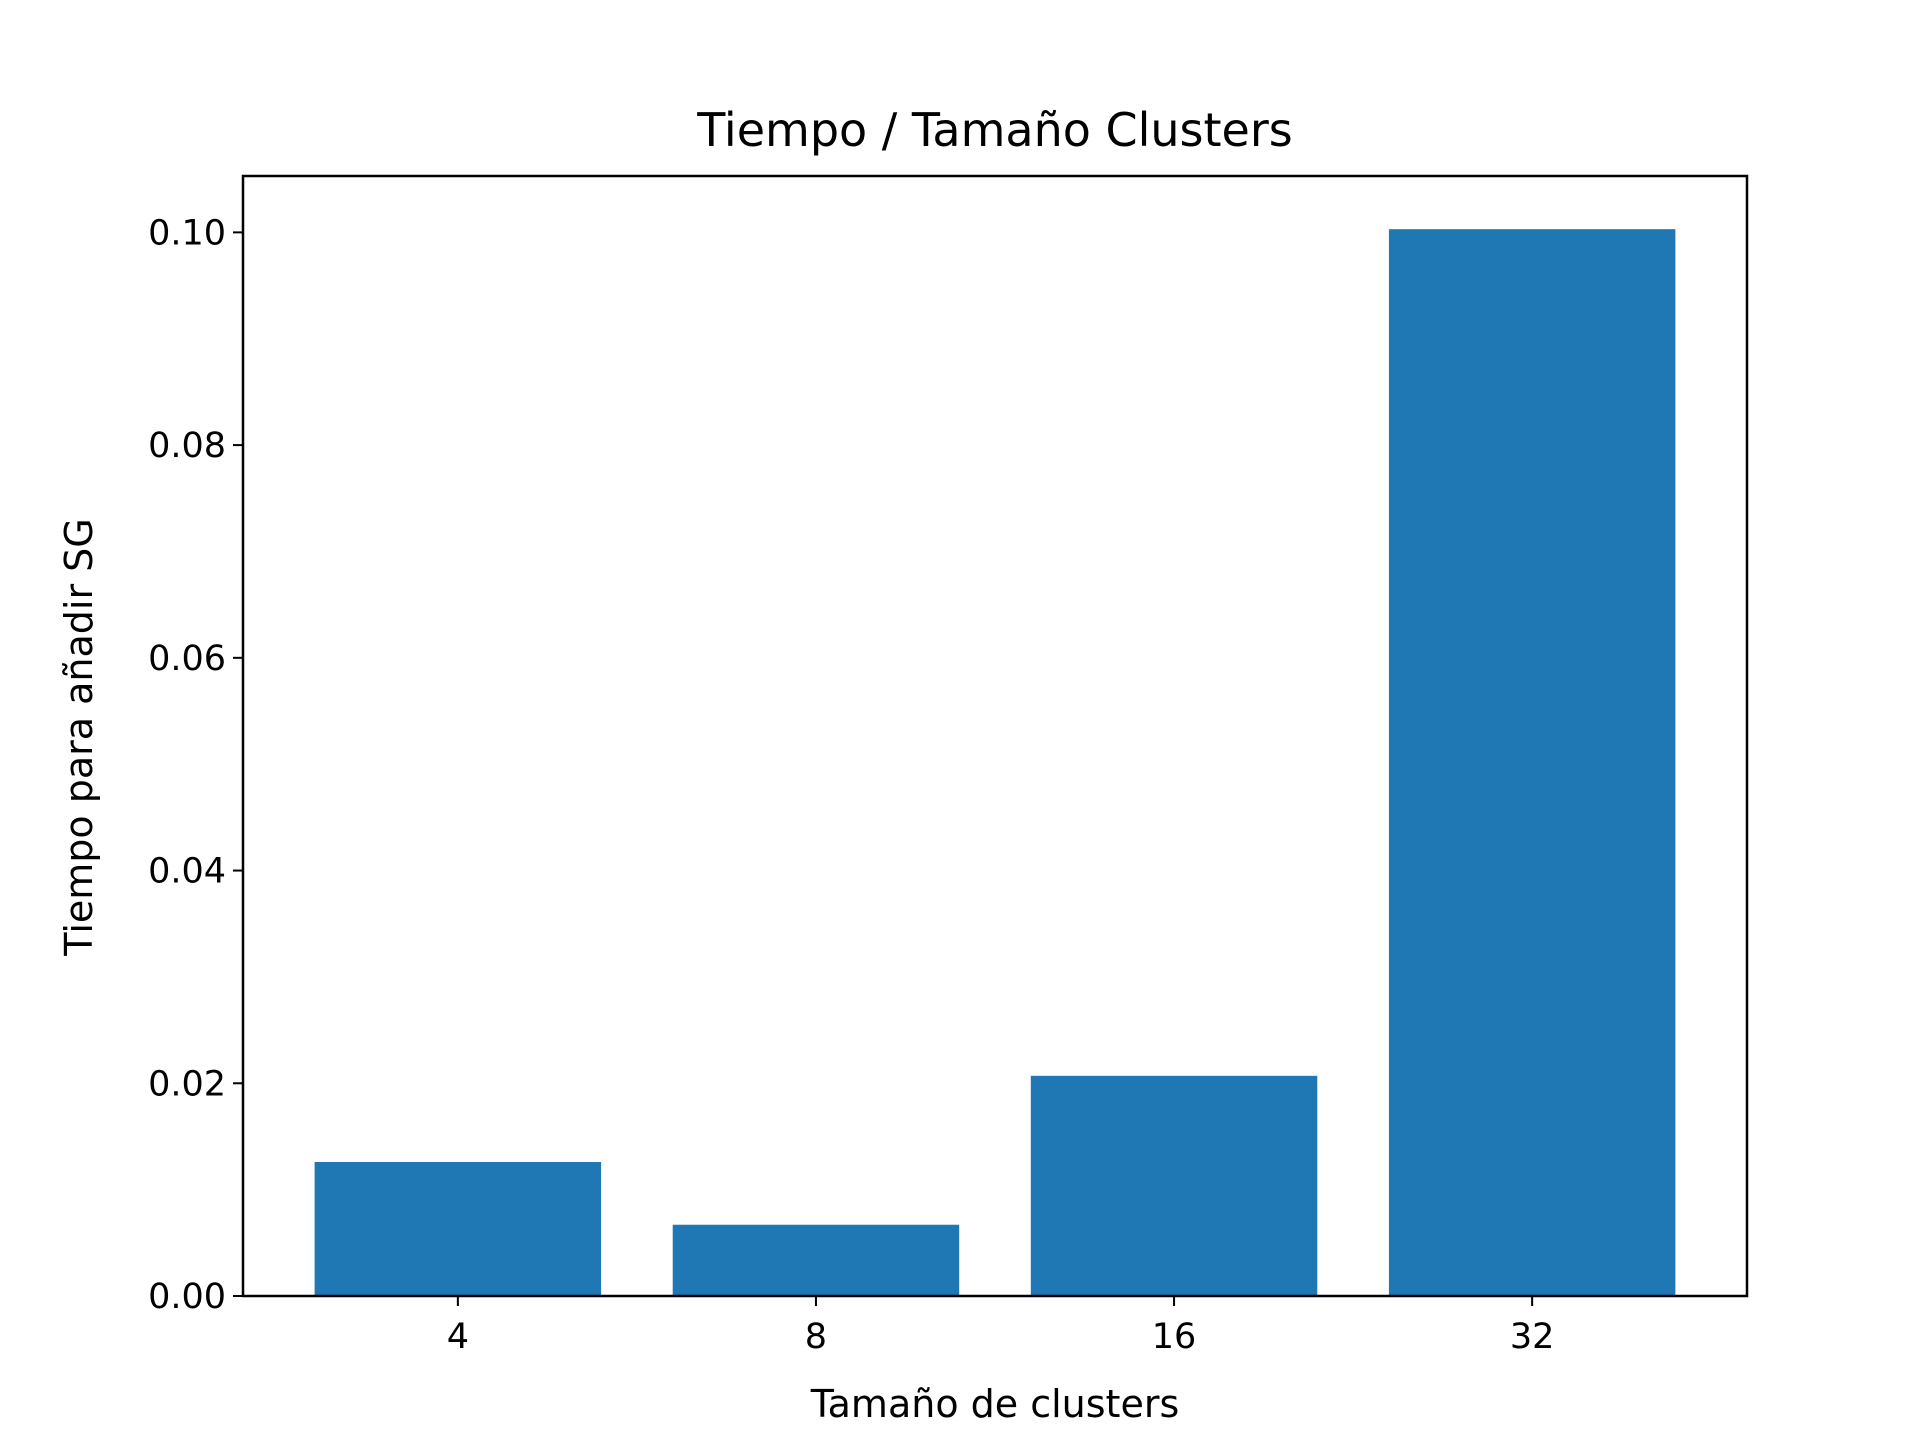 Image resolution: width=1920 pixels, height=1440 pixels. Describe the element at coordinates (994, 130) in the screenshot. I see `chart-title: Tiempo / Tamaño Clusters` at that location.